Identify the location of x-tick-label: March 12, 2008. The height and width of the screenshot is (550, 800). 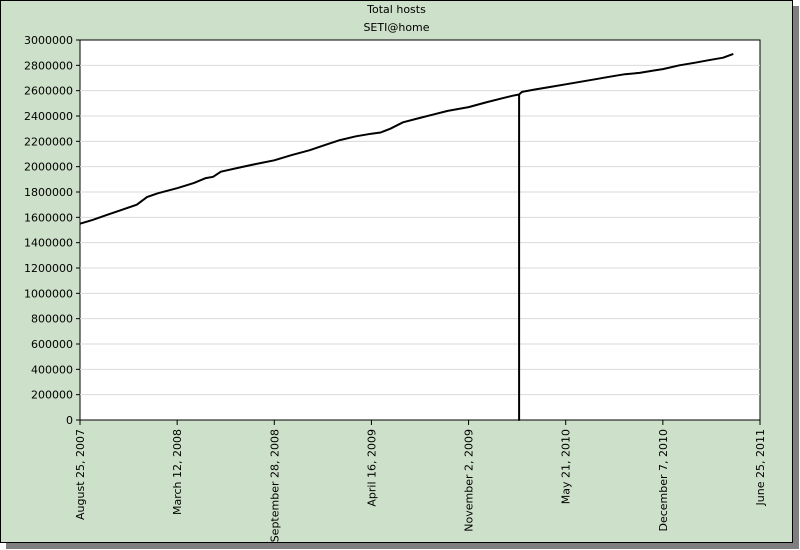
(177, 472).